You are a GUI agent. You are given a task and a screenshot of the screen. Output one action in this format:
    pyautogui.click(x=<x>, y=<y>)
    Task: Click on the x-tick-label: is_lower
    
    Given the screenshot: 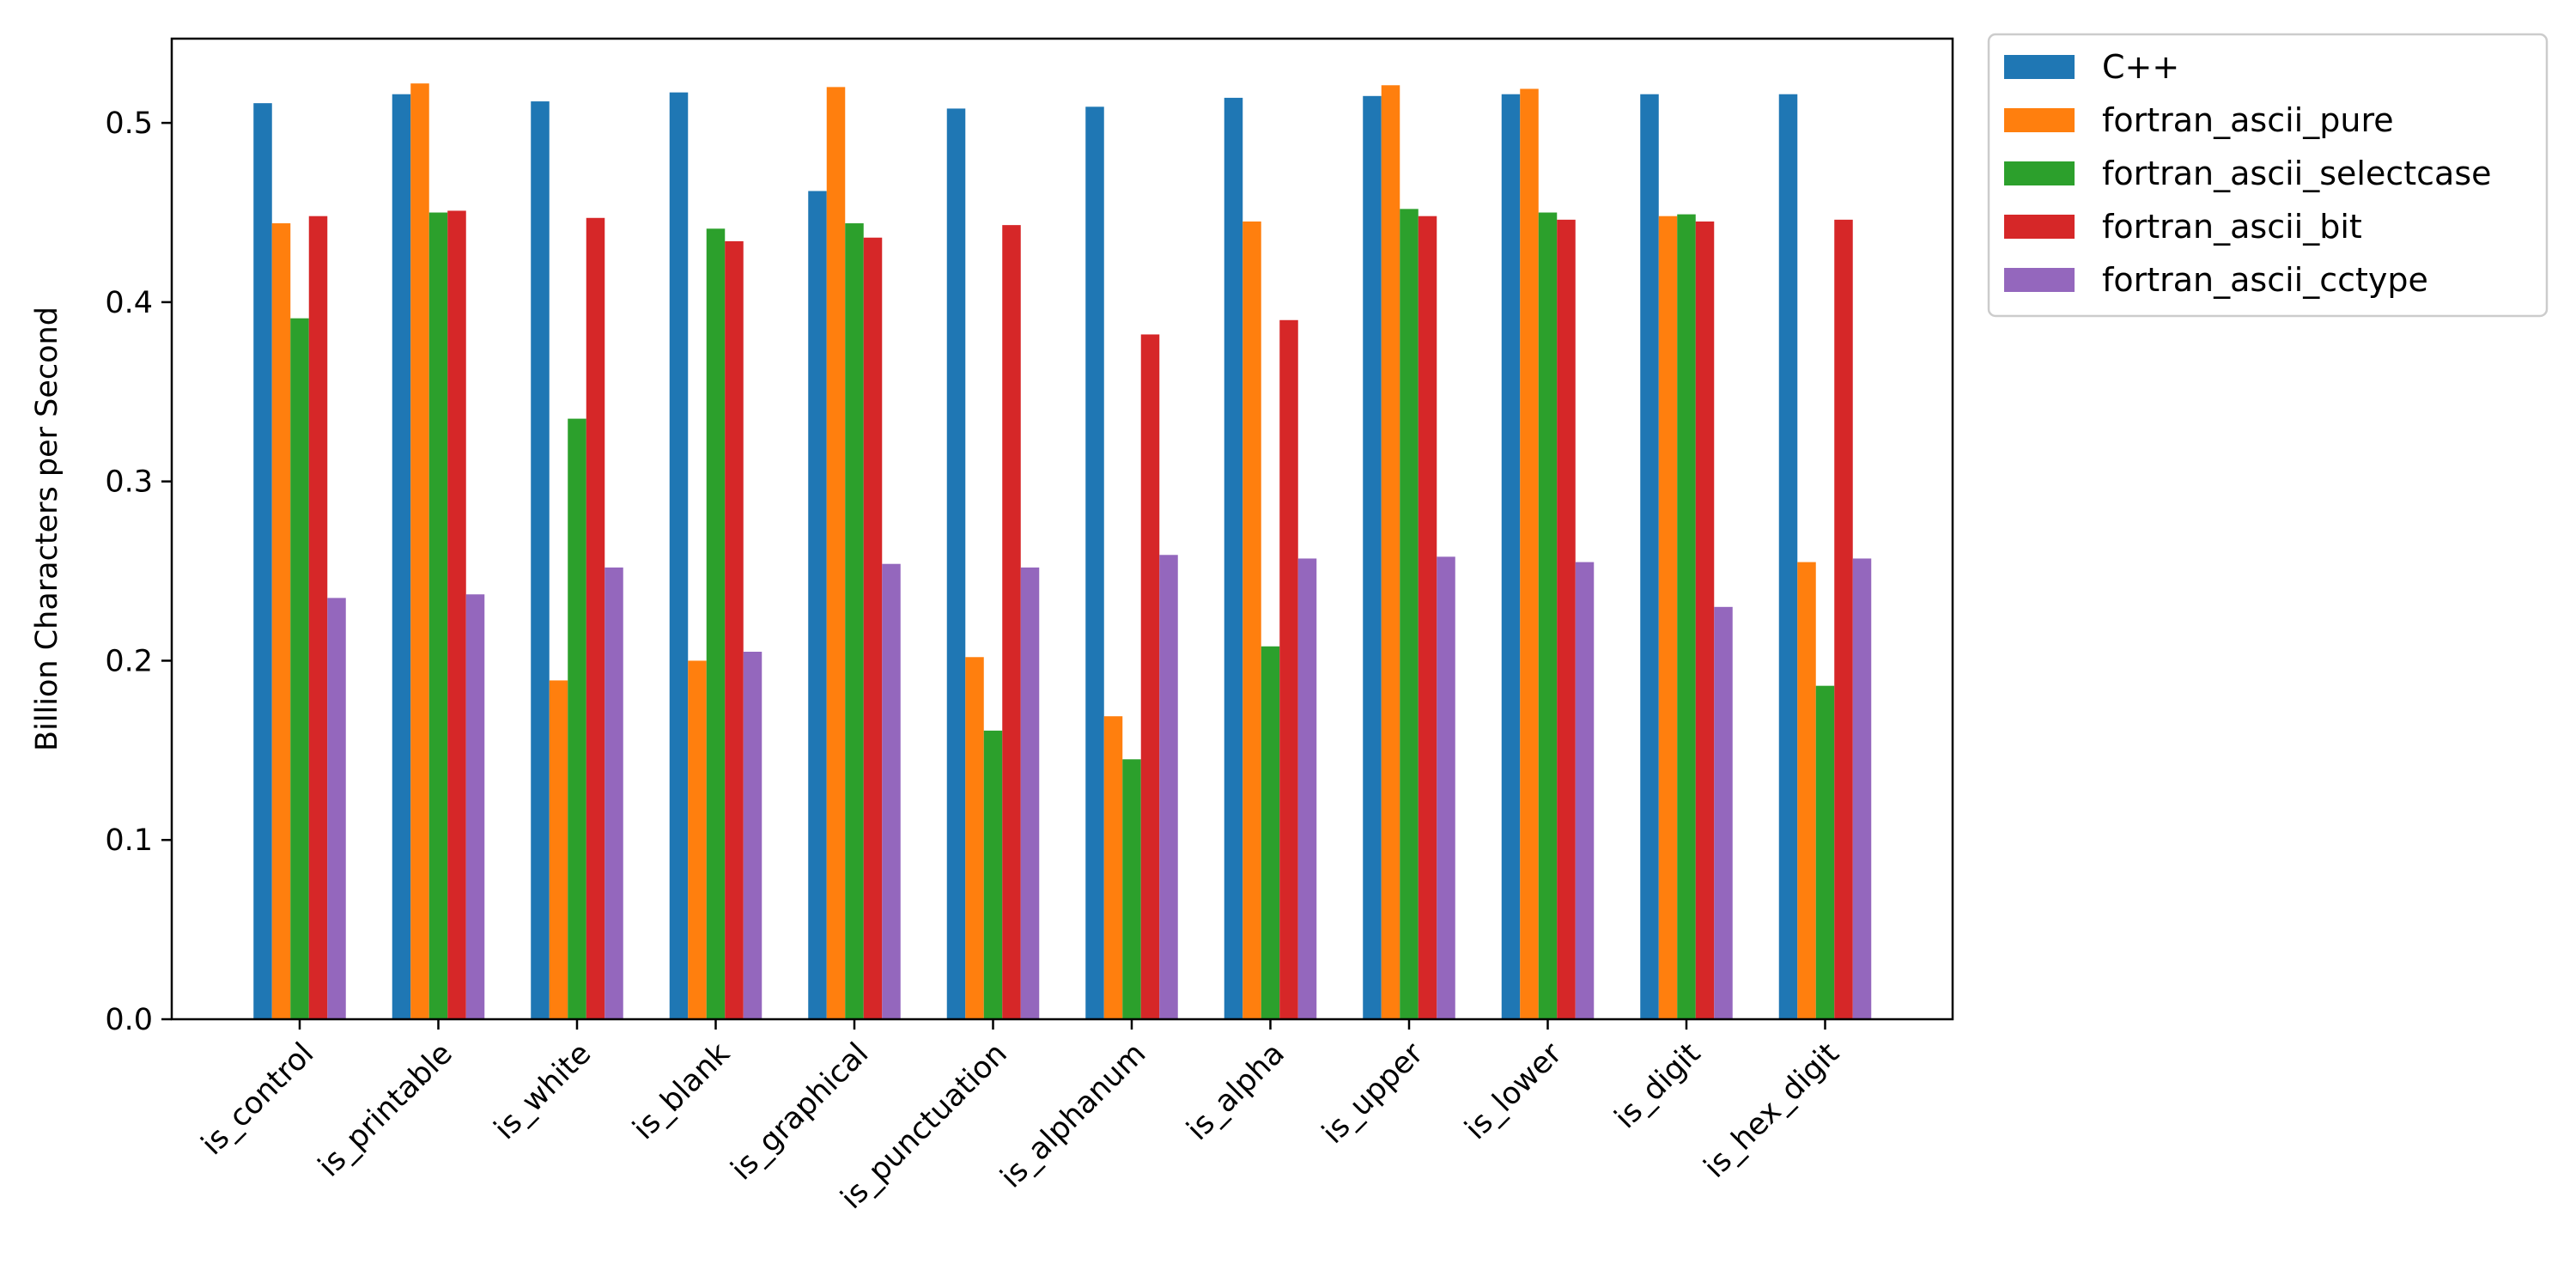 What is the action you would take?
    pyautogui.click(x=1514, y=1091)
    